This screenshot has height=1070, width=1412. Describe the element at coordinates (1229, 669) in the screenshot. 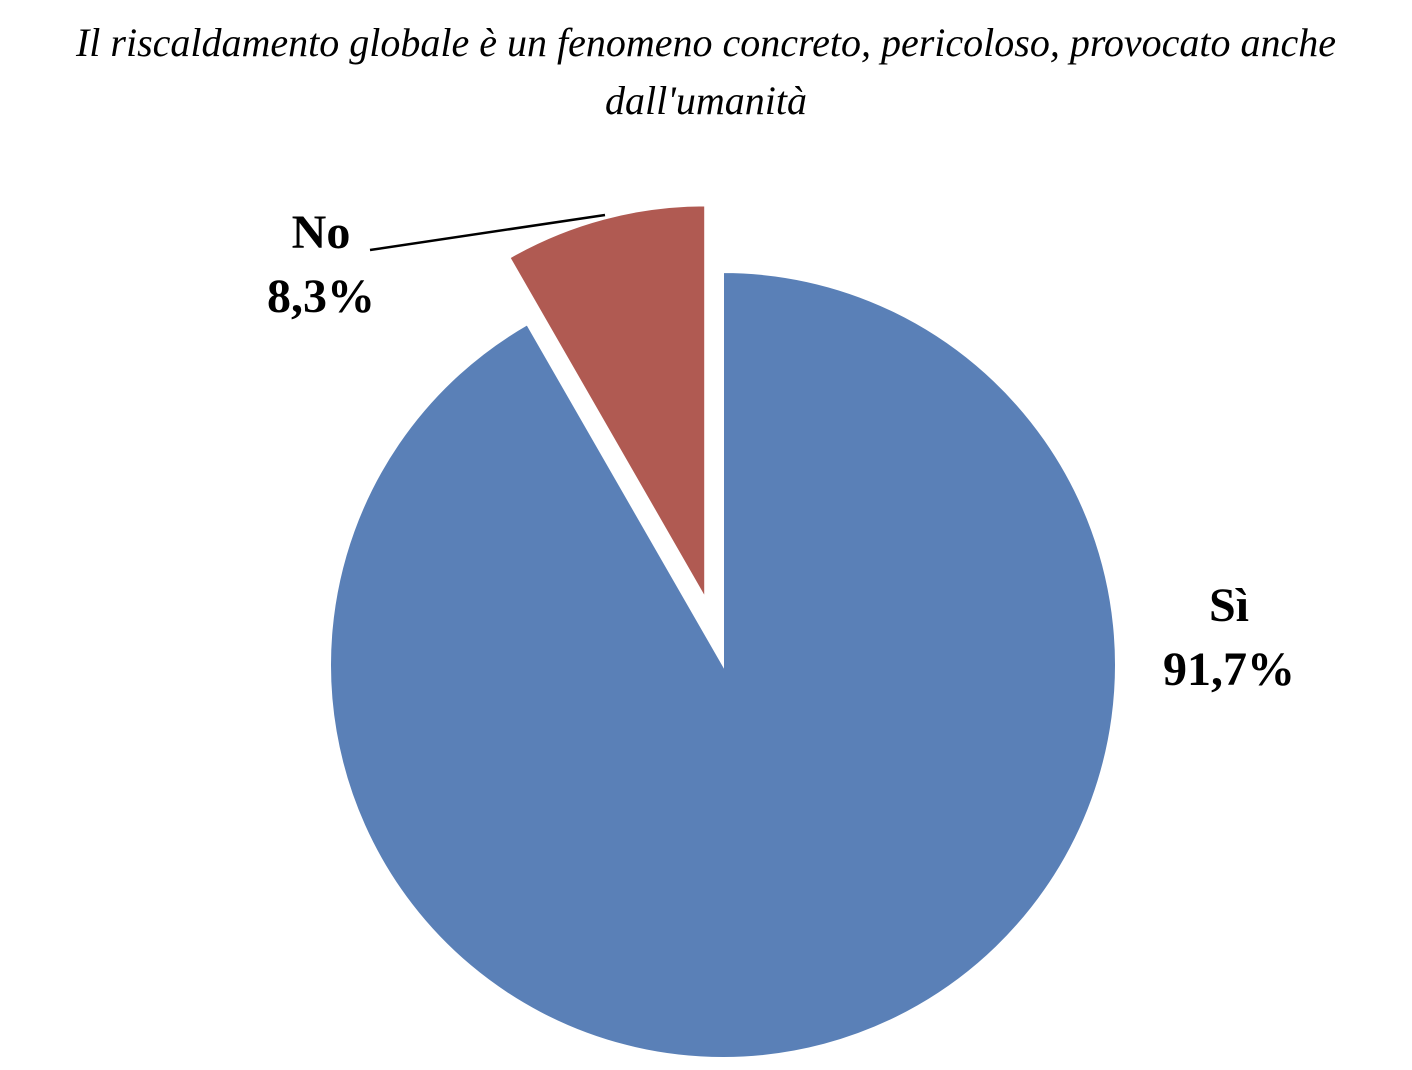

I see `value-label: 91,7%` at that location.